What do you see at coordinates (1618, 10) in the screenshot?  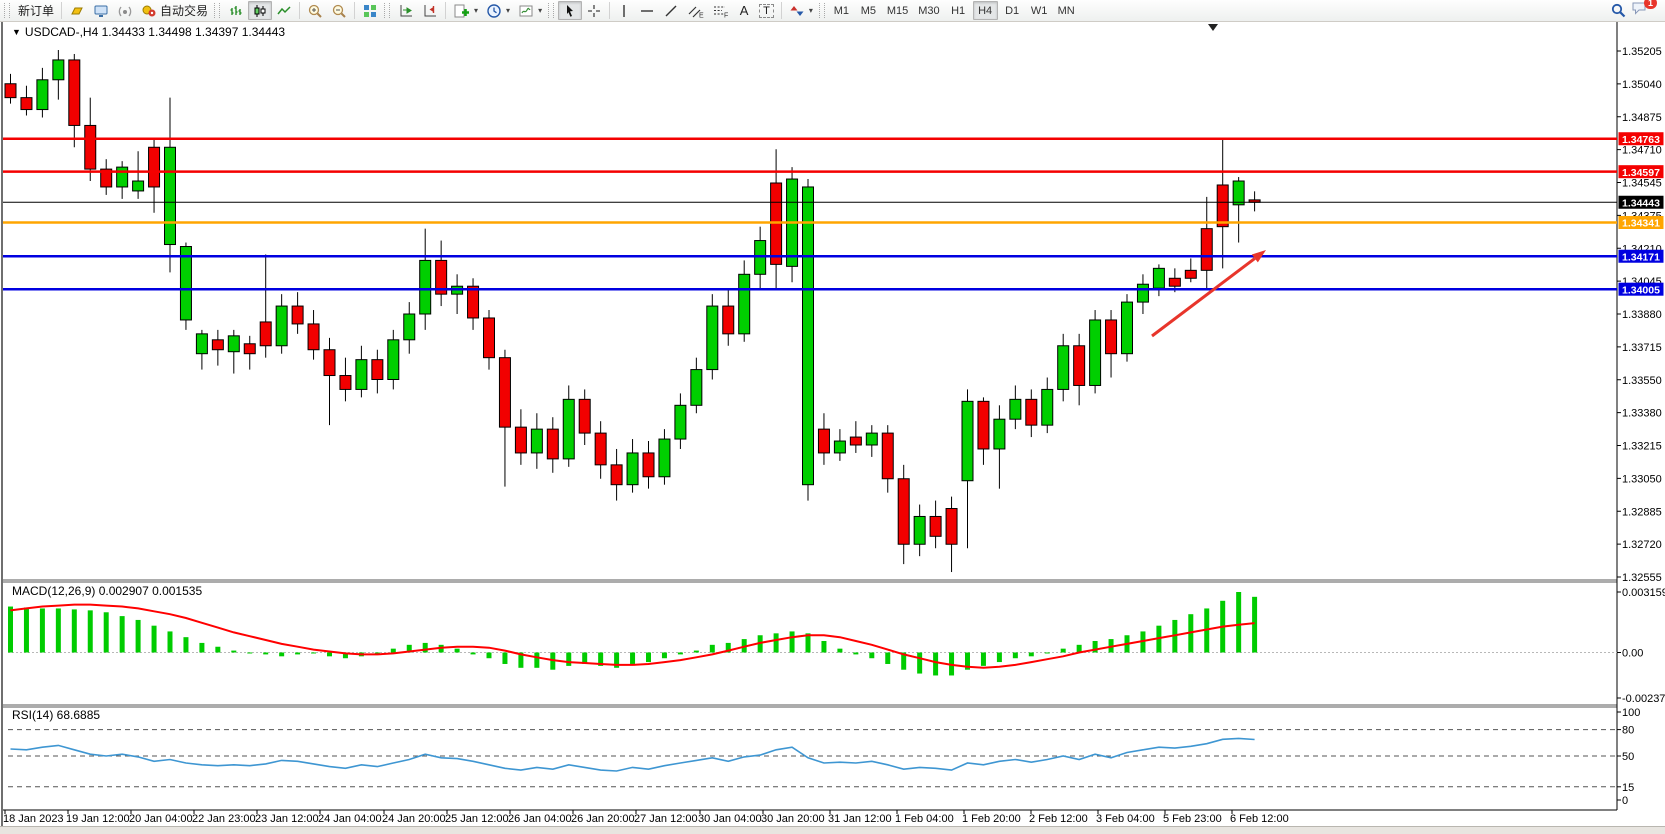 I see `search-button` at bounding box center [1618, 10].